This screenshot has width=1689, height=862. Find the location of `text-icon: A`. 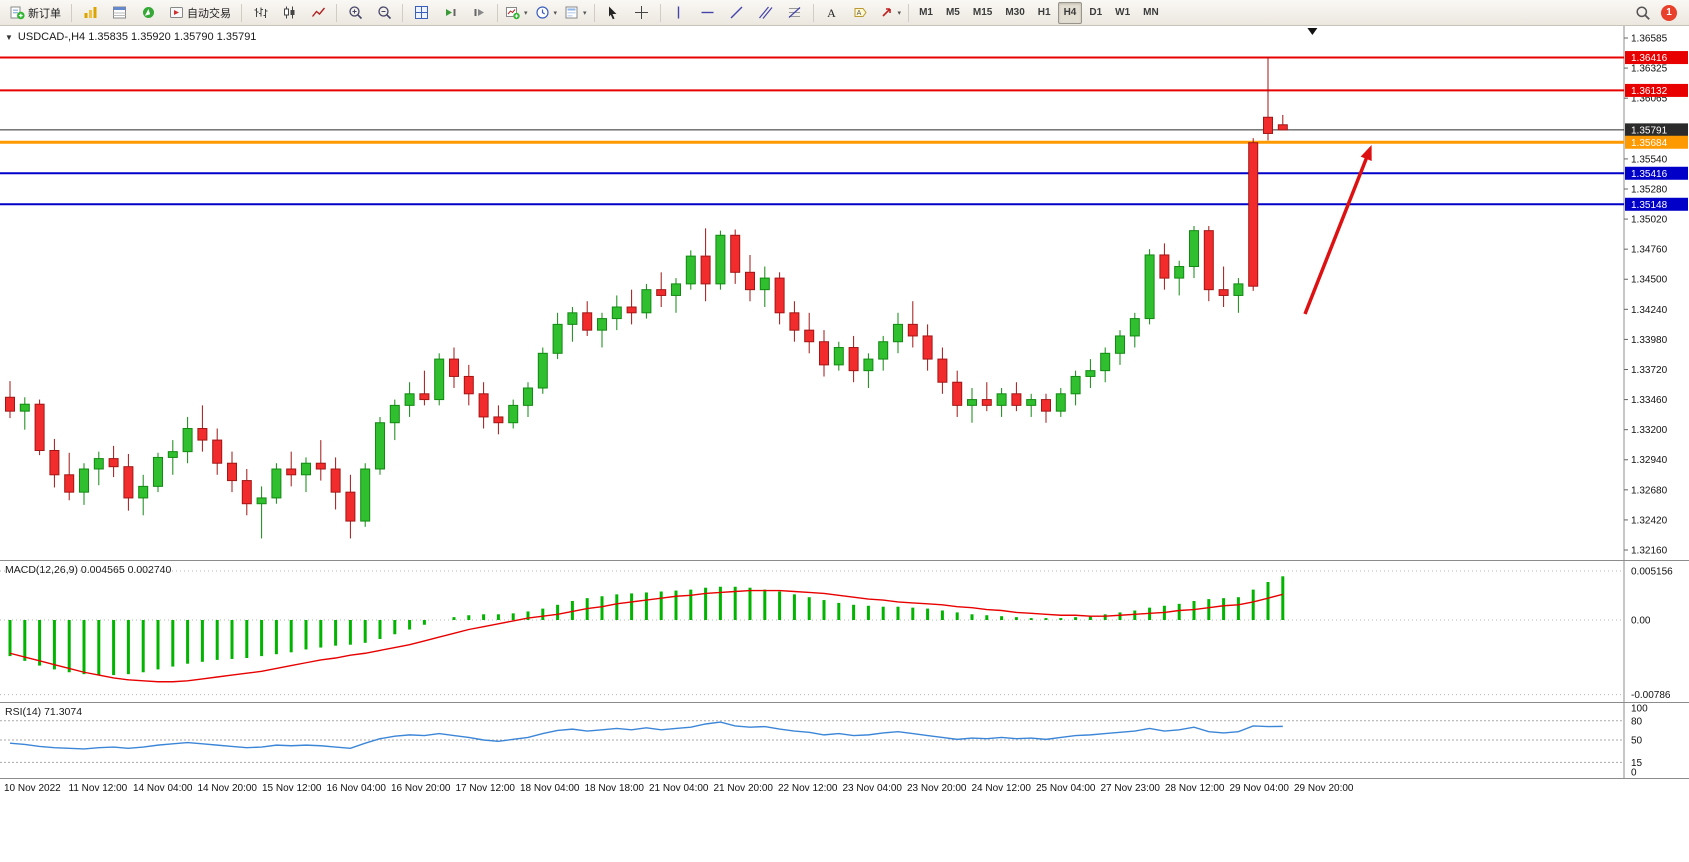

text-icon: A is located at coordinates (831, 13).